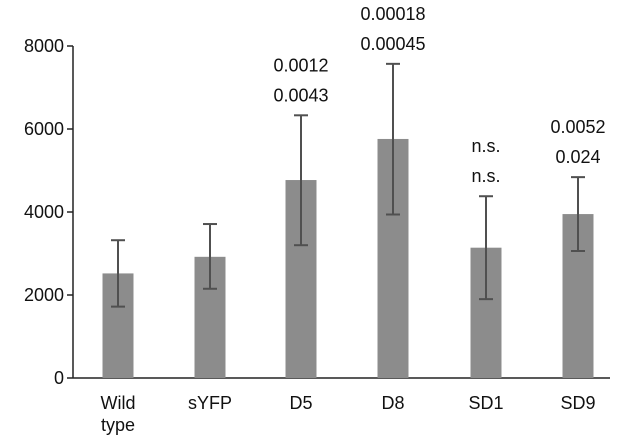 The height and width of the screenshot is (447, 622). I want to click on x-tick-label: sYFP, so click(210, 403).